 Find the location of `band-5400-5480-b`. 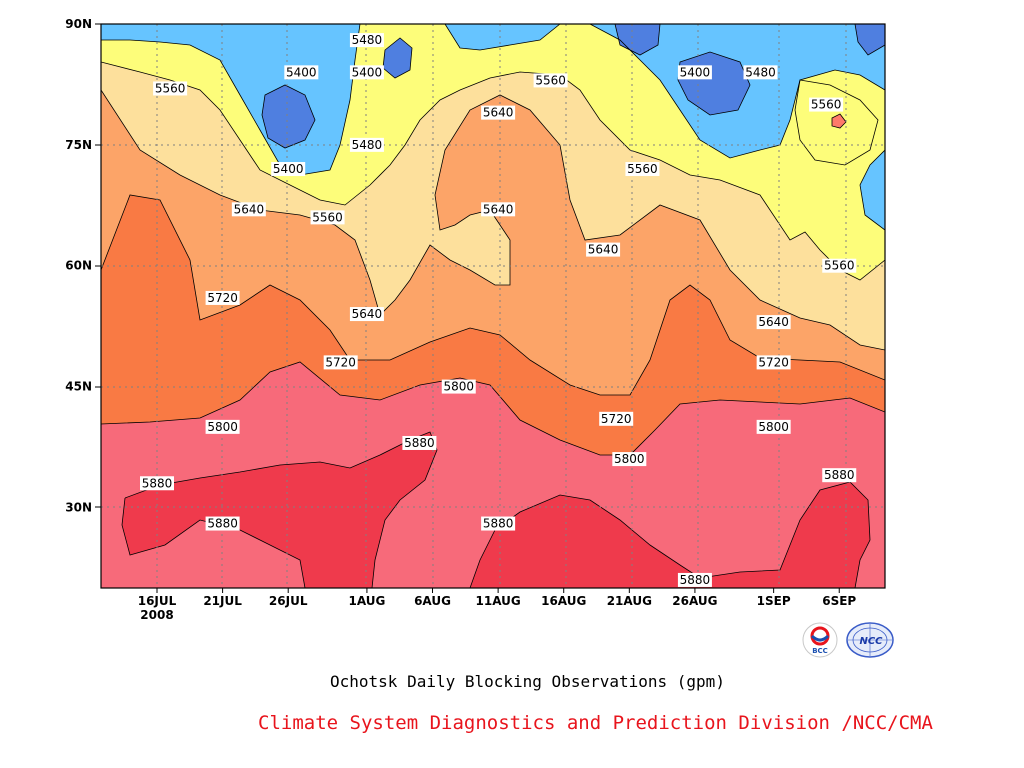

band-5400-5480-b is located at coordinates (502, 37).